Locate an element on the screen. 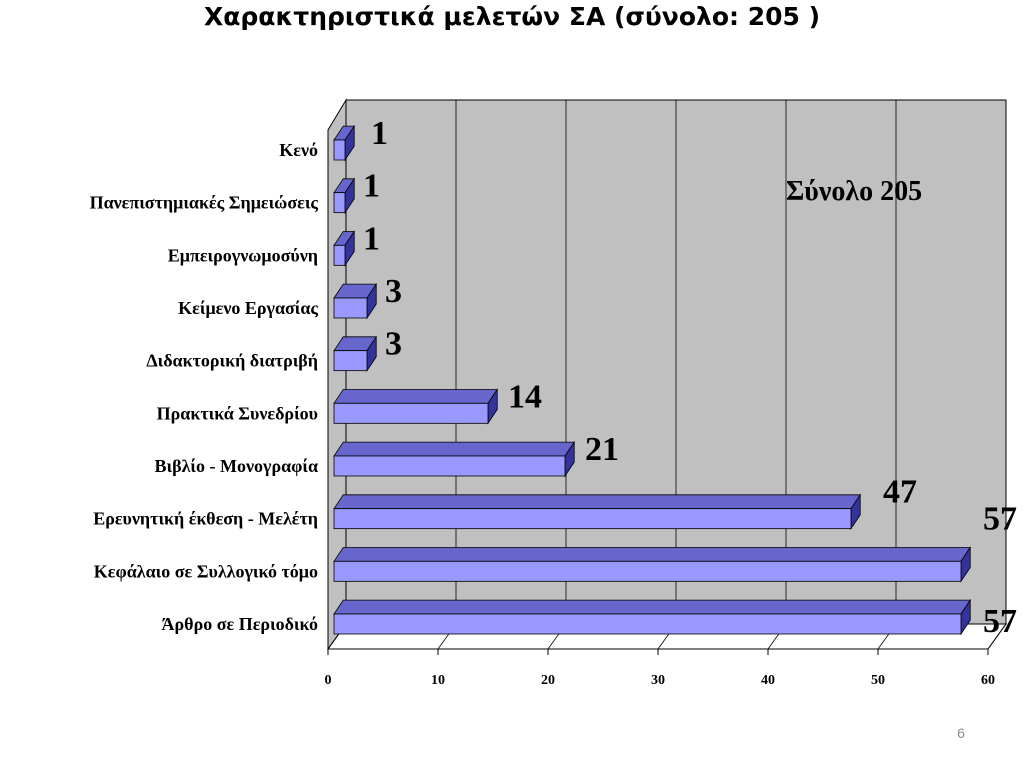 This screenshot has width=1024, height=768. x-tick-label: 10 is located at coordinates (438, 680).